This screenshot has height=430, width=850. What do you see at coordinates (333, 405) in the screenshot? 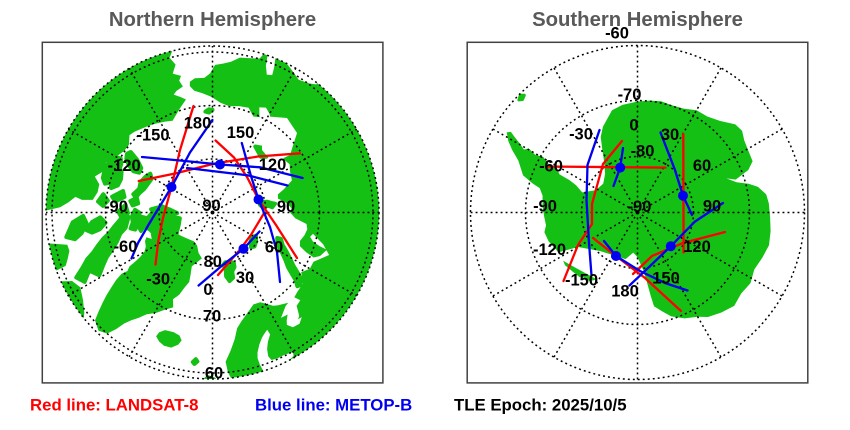
I see `svg-text: Blue line: METOP-B` at bounding box center [333, 405].